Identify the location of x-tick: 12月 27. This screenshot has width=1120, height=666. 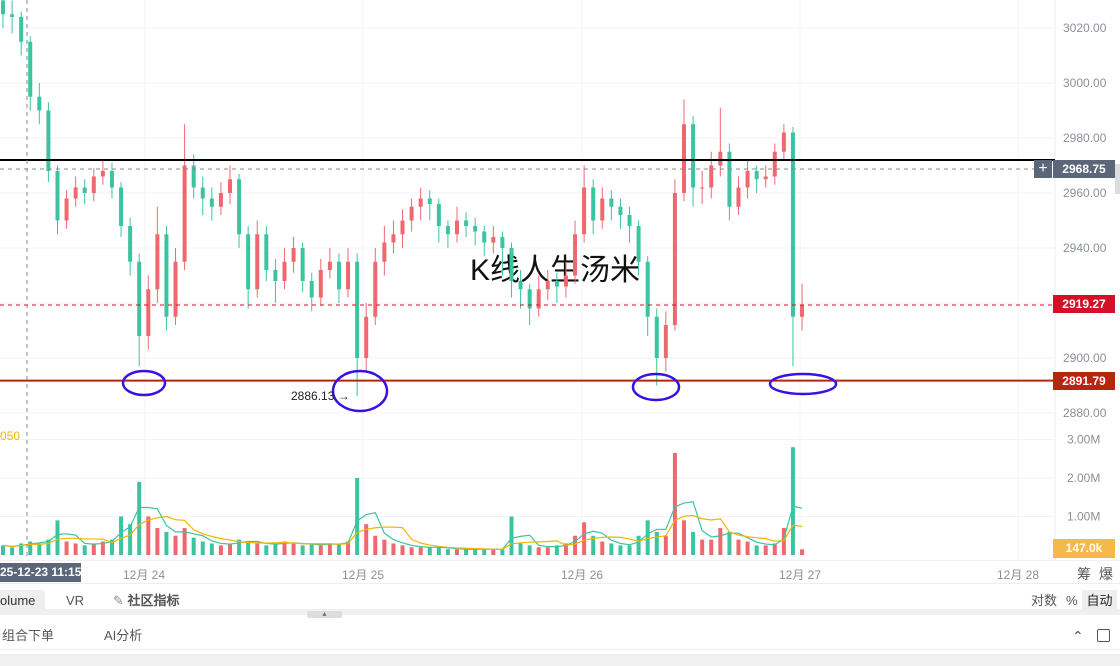
(800, 575).